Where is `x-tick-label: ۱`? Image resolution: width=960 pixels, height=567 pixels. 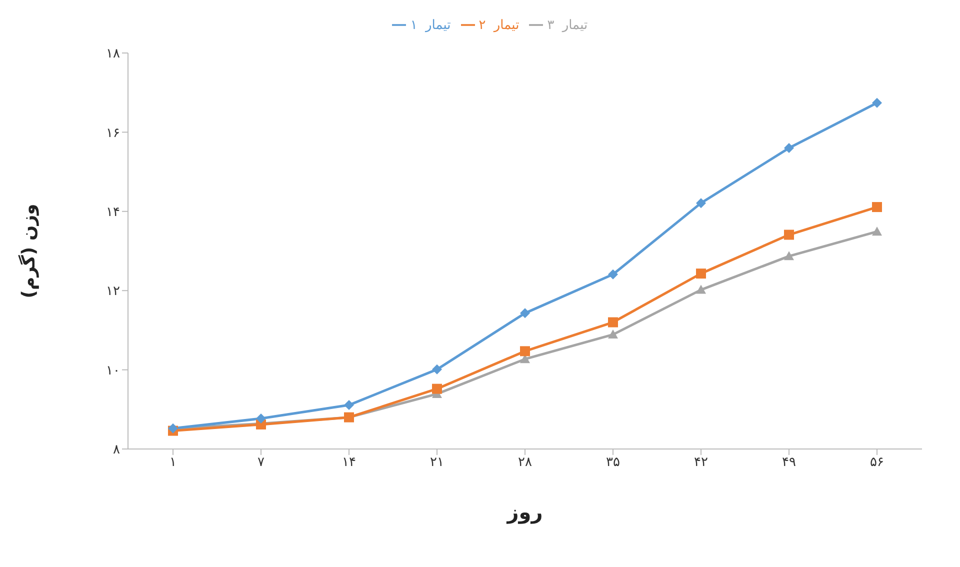 x-tick-label: ۱ is located at coordinates (173, 462).